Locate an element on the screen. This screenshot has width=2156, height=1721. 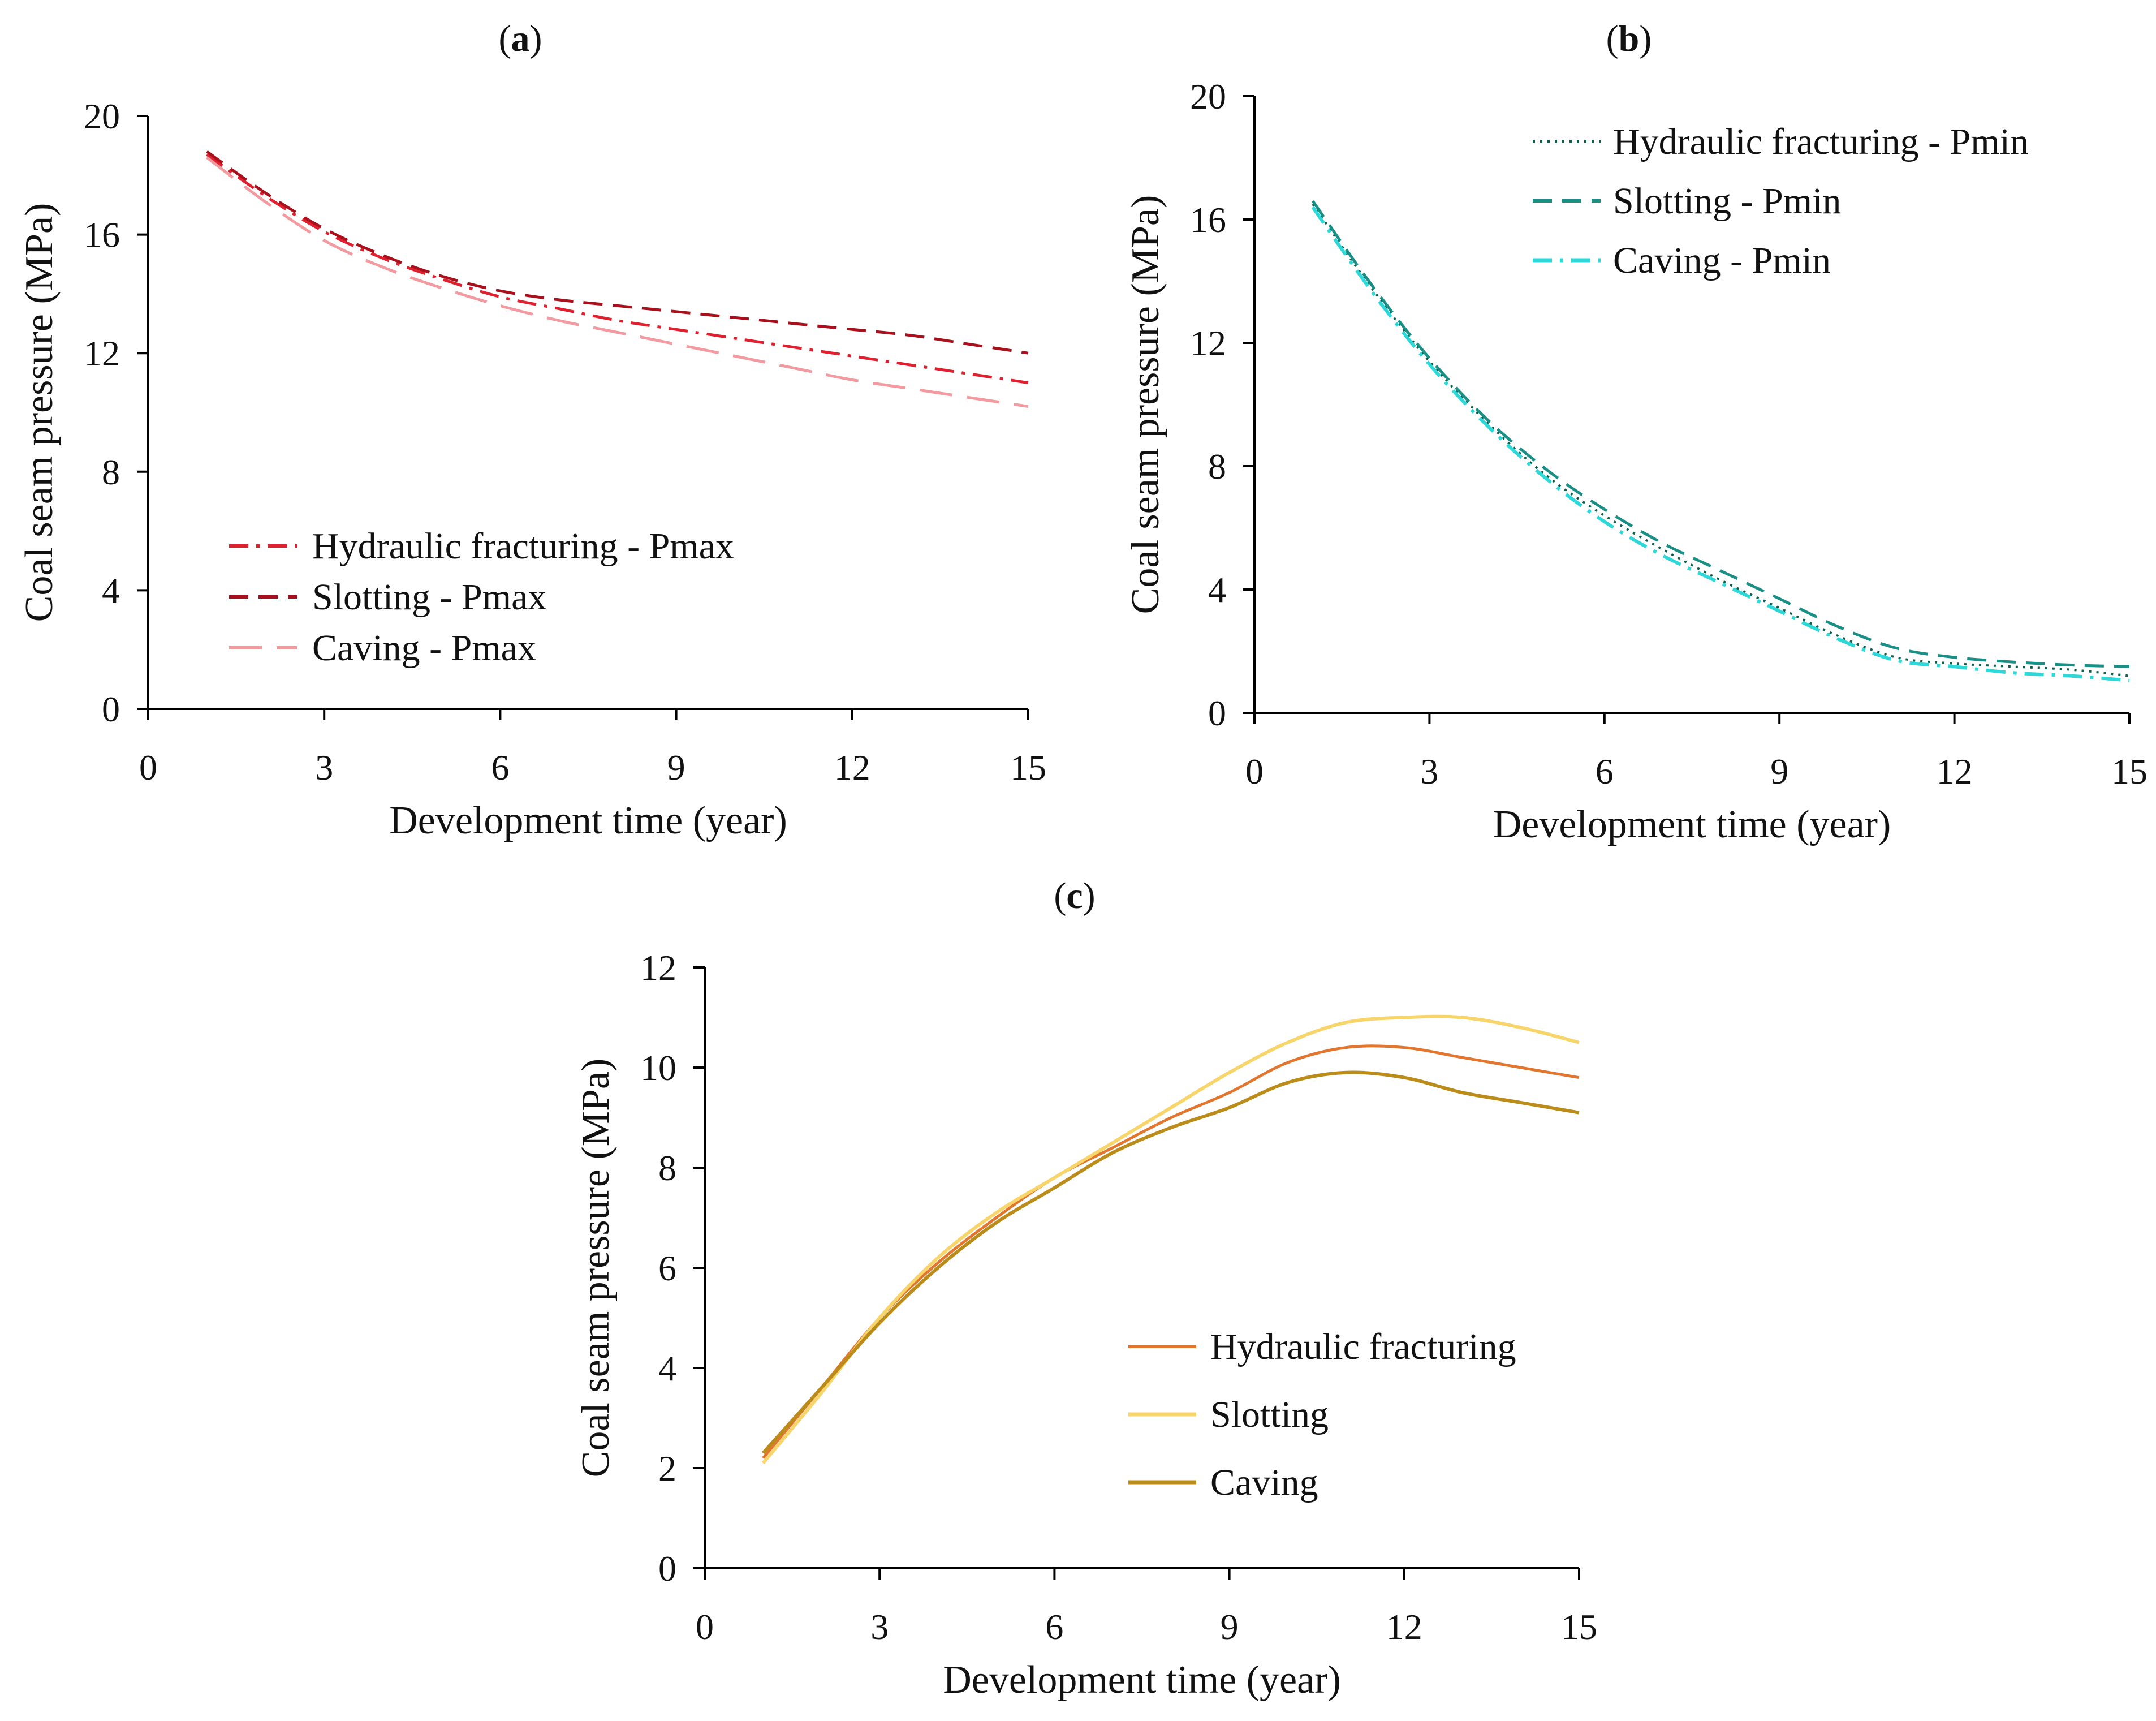
panel-letter: b is located at coordinates (1629, 38).